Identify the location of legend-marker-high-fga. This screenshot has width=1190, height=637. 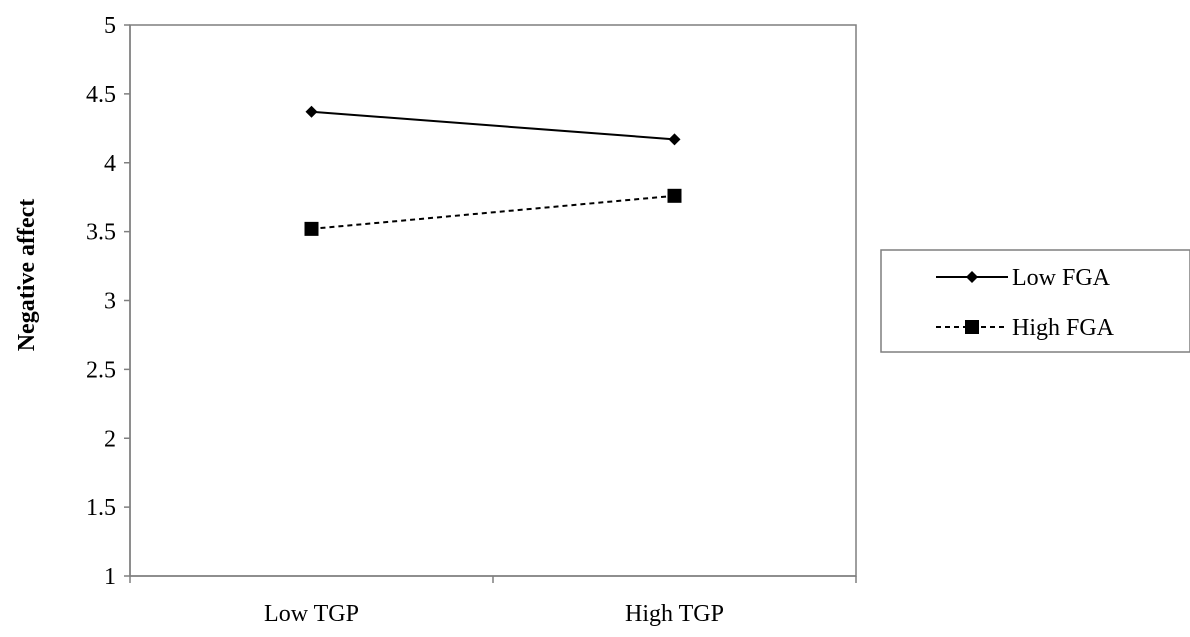
(972, 327).